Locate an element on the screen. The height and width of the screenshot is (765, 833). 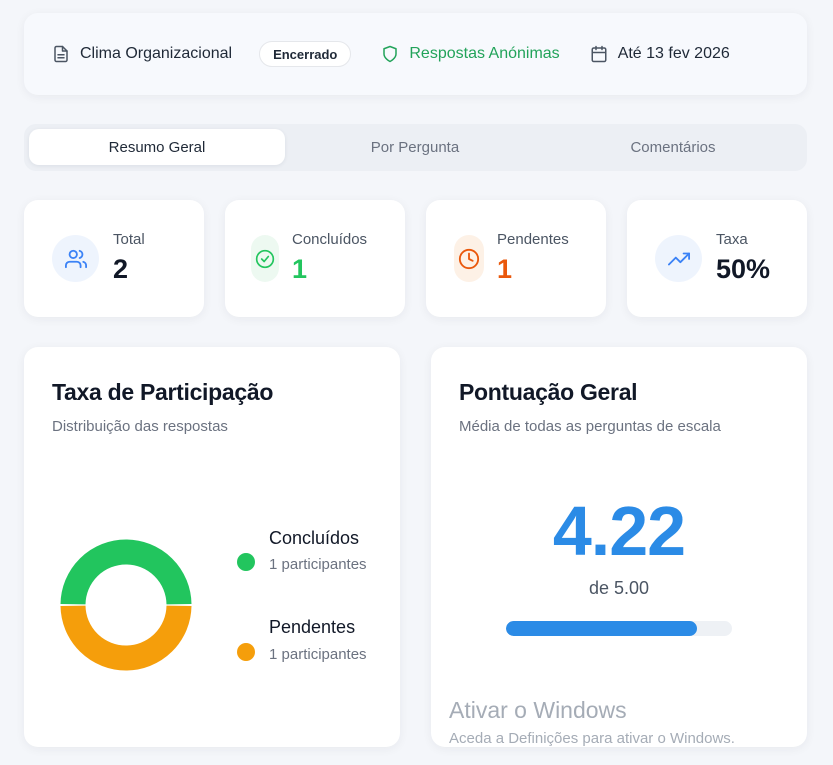
participation-subtitle: Distribuição das respostas is located at coordinates (140, 426).